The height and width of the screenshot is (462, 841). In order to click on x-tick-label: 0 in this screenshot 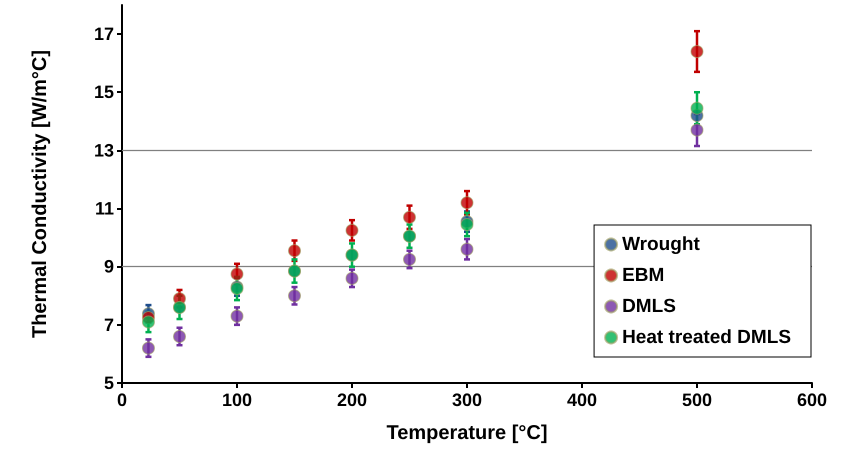, I will do `click(122, 400)`.